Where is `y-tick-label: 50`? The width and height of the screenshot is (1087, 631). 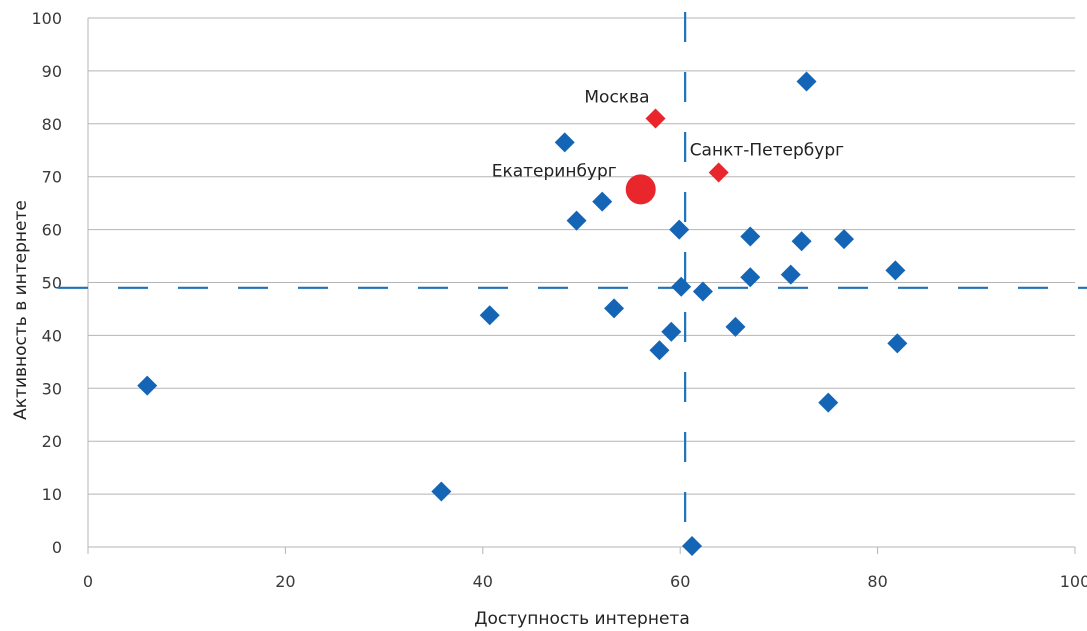 y-tick-label: 50 is located at coordinates (52, 283).